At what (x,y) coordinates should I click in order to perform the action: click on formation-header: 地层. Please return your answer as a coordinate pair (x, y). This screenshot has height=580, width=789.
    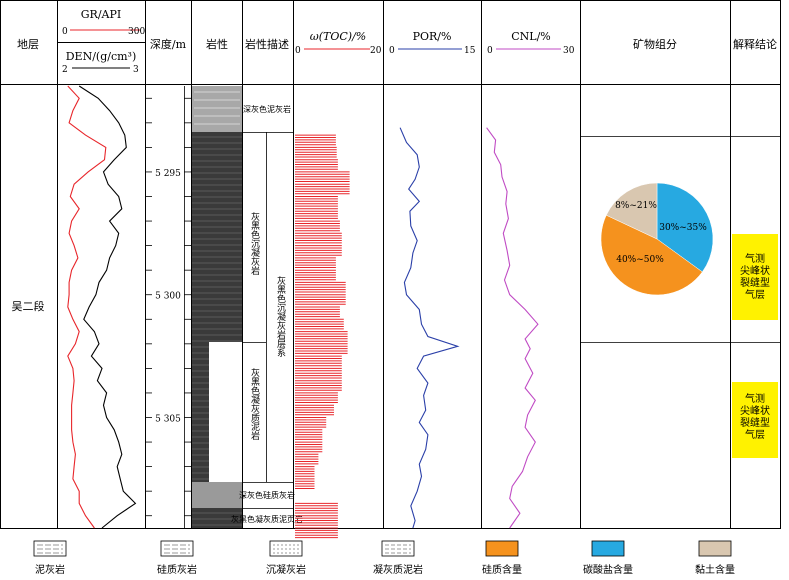
    Looking at the image, I should click on (28, 44).